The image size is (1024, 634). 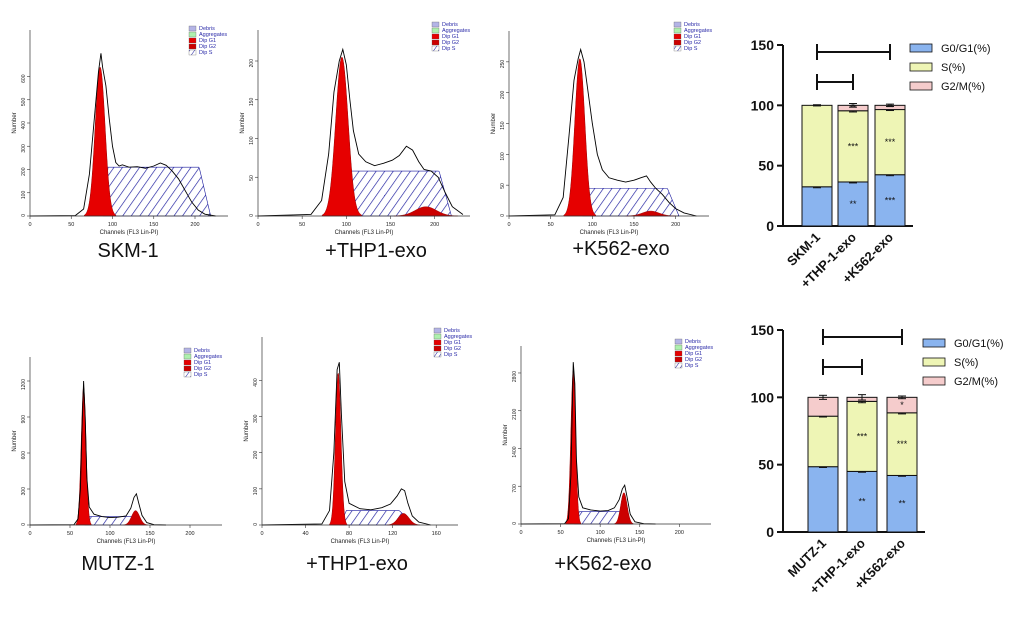 I want to click on dip-s-region, so click(x=631, y=202).